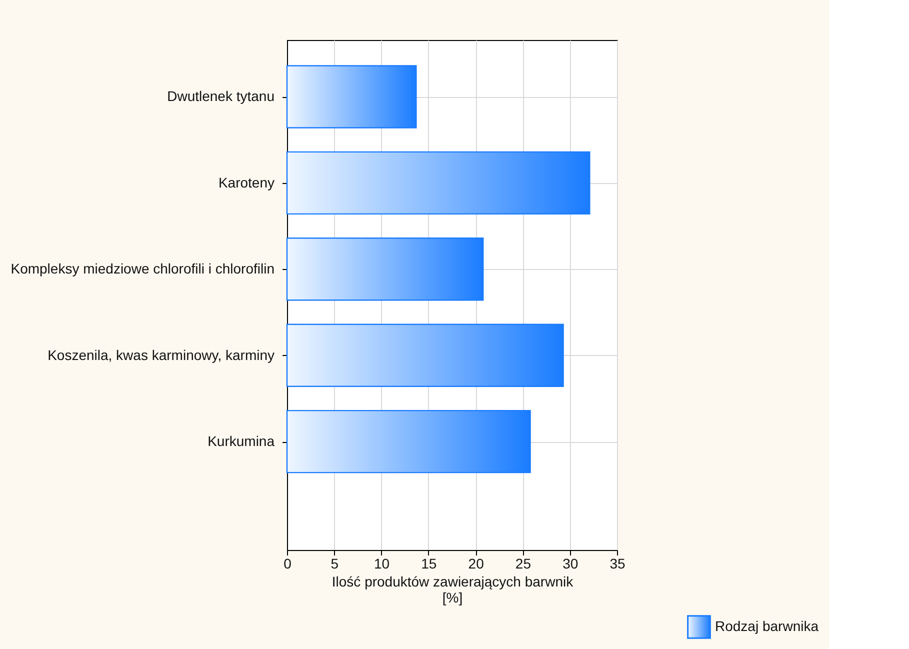 This screenshot has height=649, width=909. I want to click on y-tick-label: Kurkumina, so click(241, 441).